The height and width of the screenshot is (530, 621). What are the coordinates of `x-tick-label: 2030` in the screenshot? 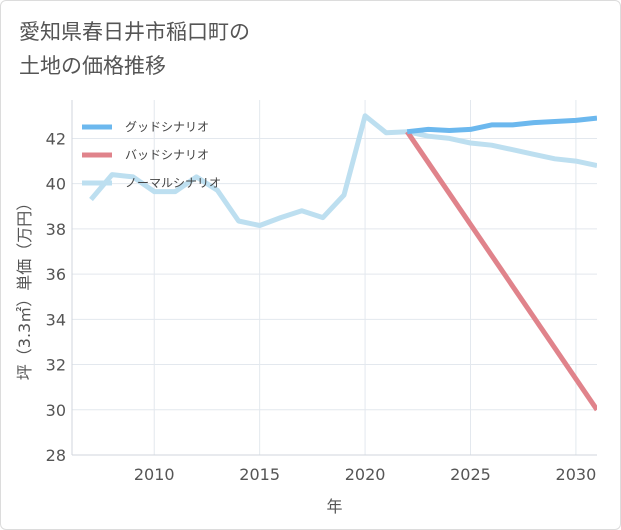 It's located at (576, 474).